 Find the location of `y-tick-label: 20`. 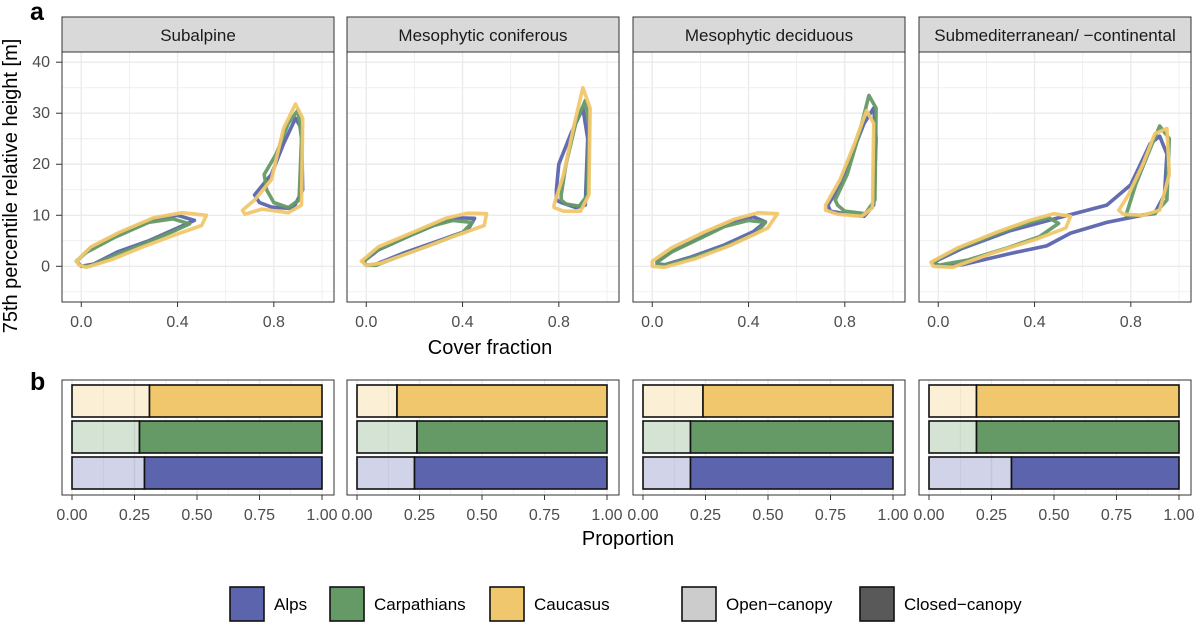

y-tick-label: 20 is located at coordinates (41, 164).